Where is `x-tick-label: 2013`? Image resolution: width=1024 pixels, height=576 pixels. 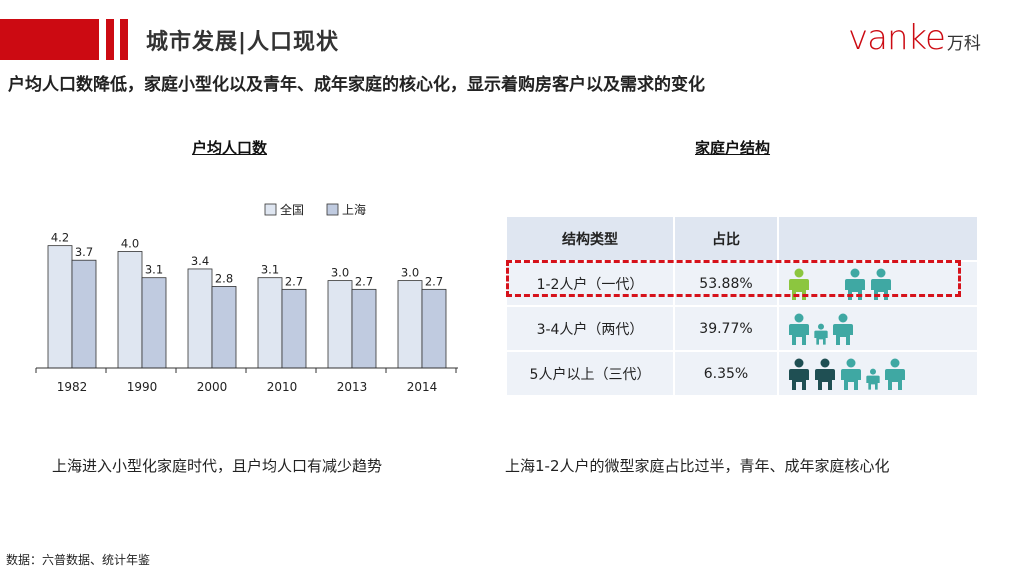
x-tick-label: 2013 is located at coordinates (352, 387).